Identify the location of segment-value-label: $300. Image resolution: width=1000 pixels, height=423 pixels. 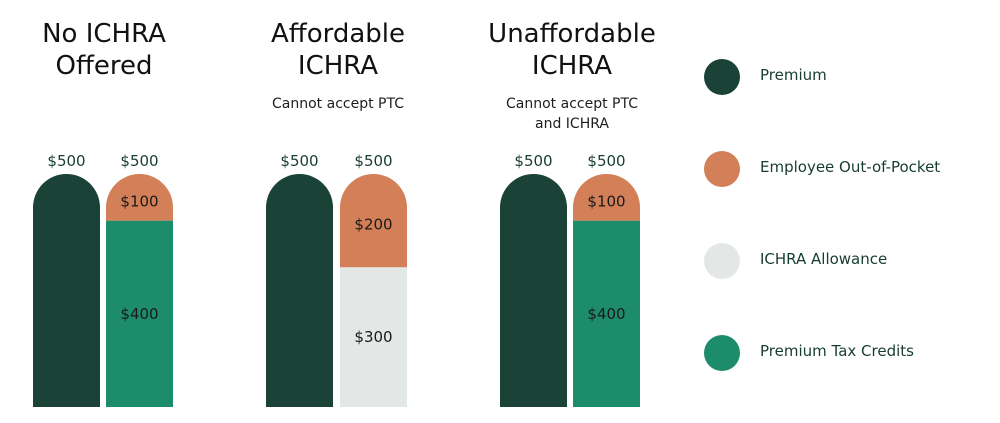
(373, 337).